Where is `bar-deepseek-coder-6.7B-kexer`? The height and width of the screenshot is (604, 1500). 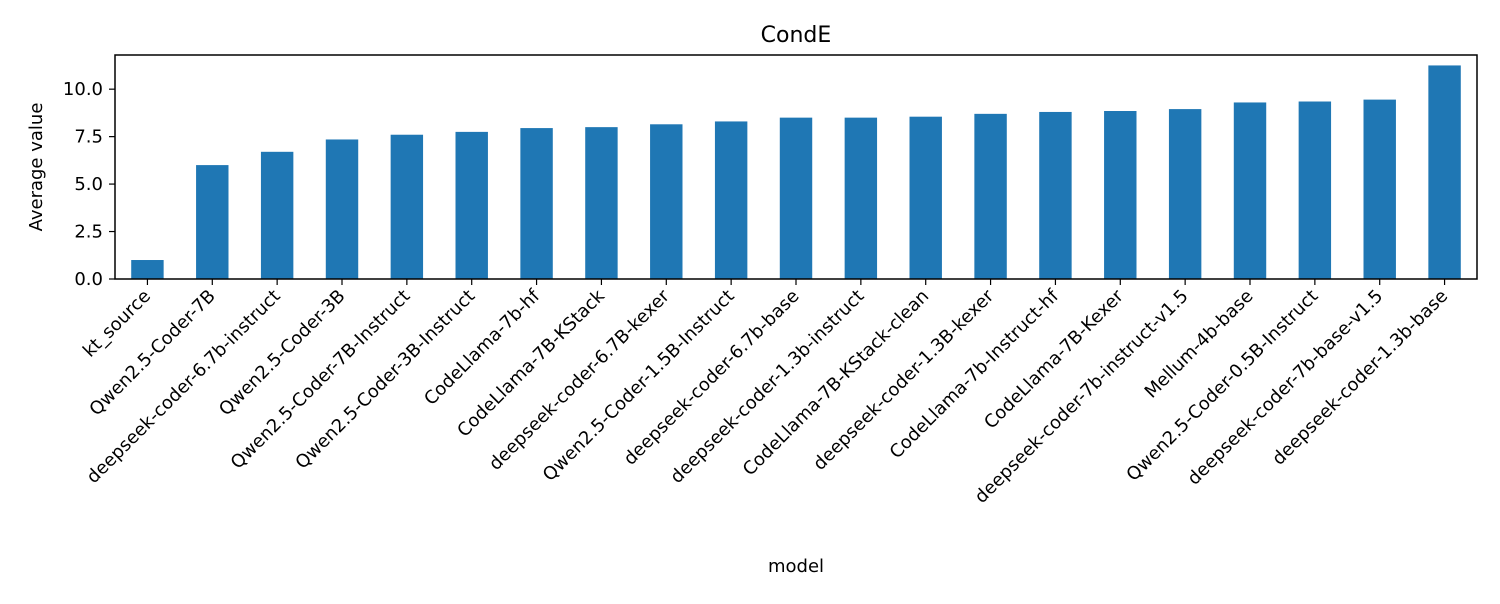
bar-deepseek-coder-6.7B-kexer is located at coordinates (666, 201).